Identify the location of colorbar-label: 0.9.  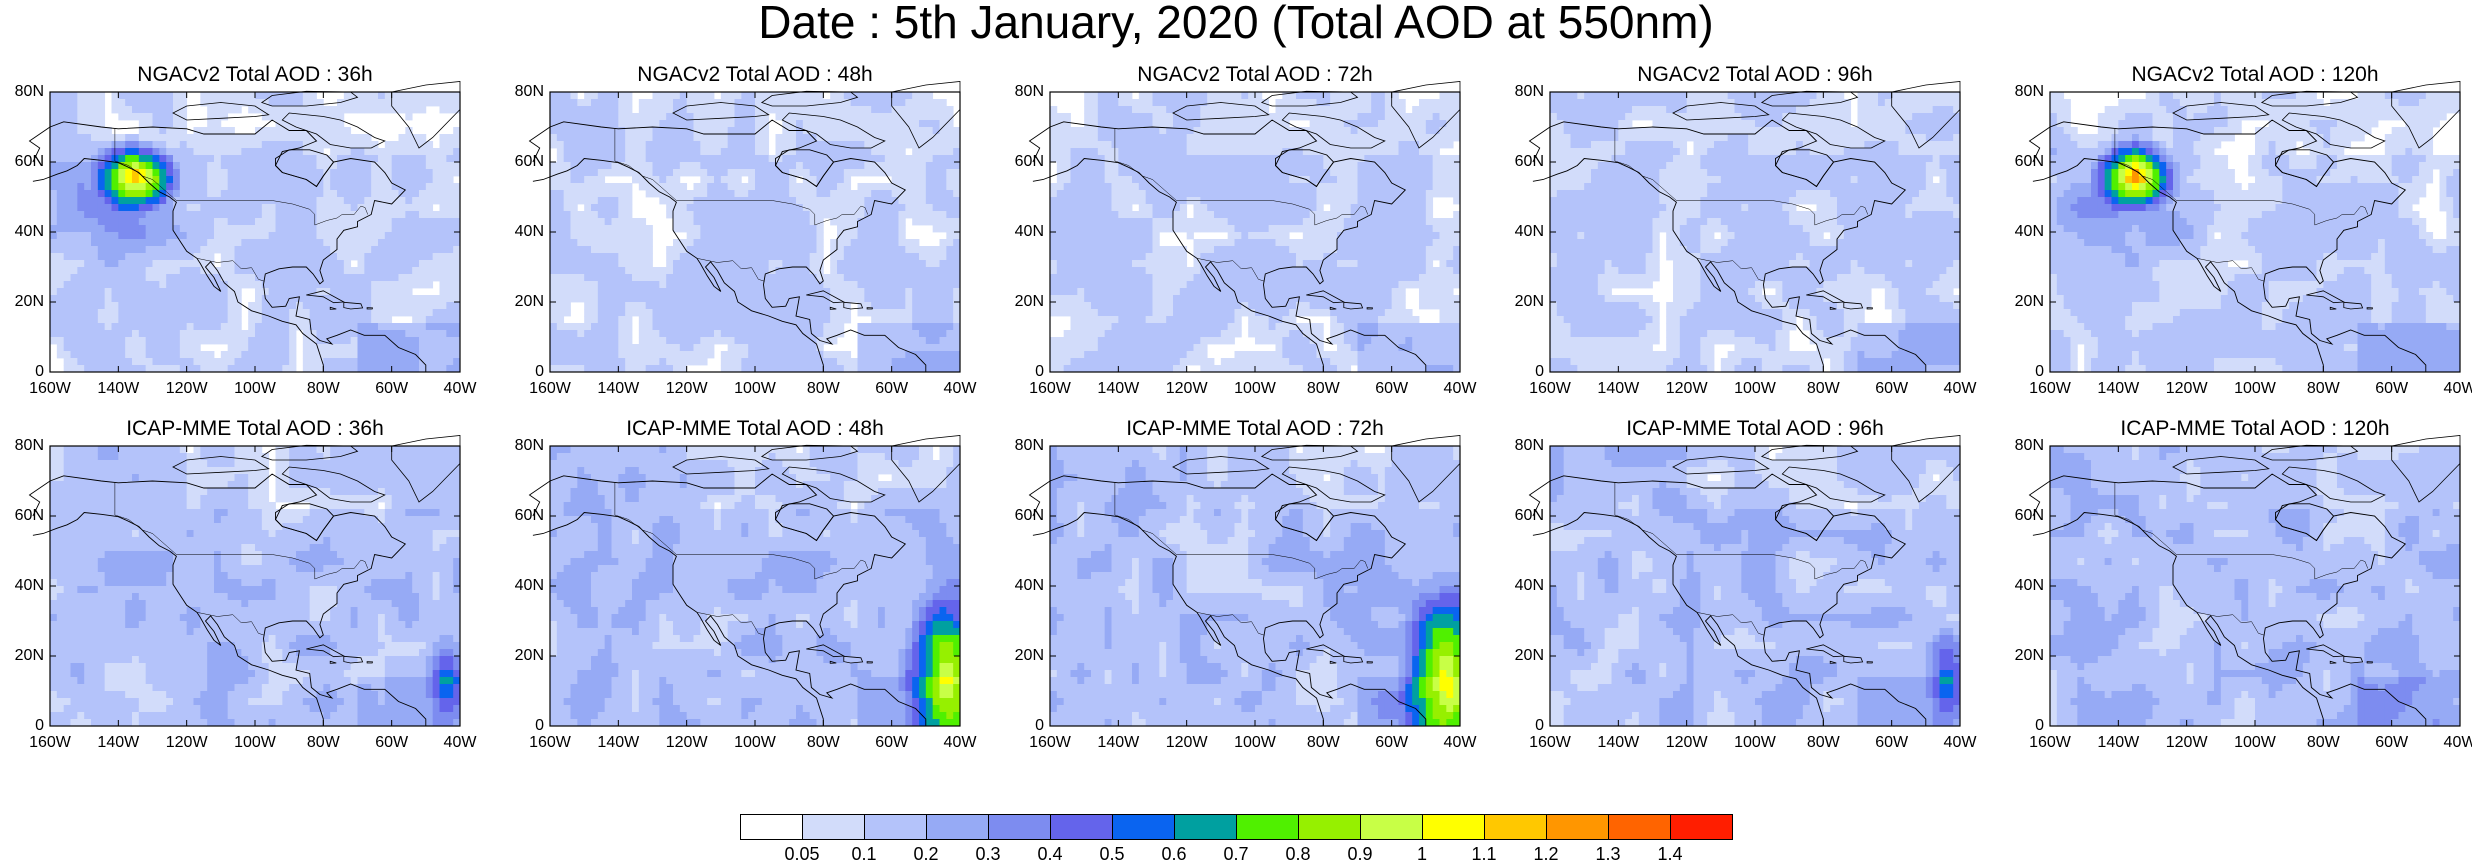
(1360, 854).